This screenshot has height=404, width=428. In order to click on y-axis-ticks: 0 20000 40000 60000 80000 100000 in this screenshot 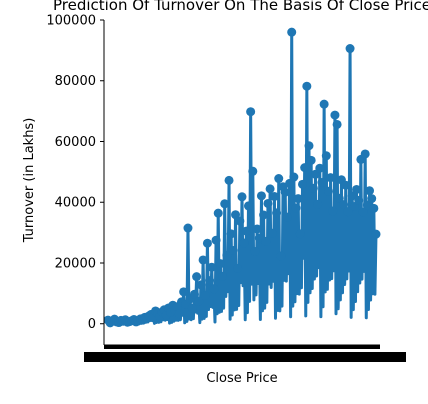, I will do `click(75, 173)`.